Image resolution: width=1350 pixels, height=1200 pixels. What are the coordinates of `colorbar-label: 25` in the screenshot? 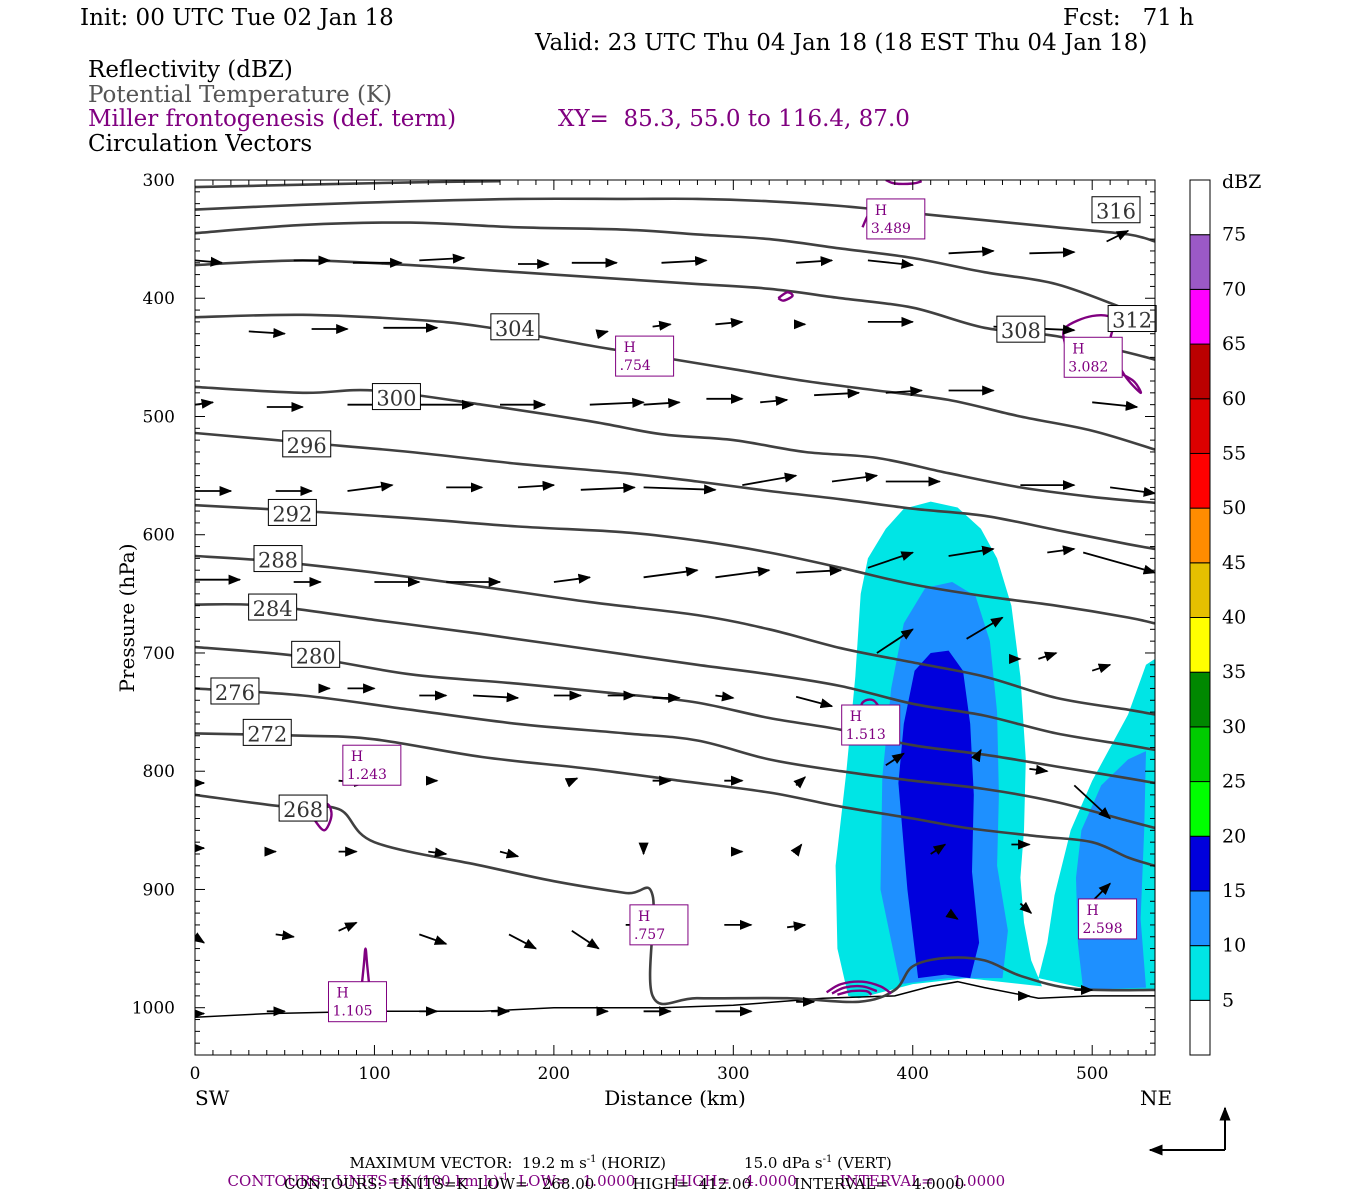 It's located at (1234, 782).